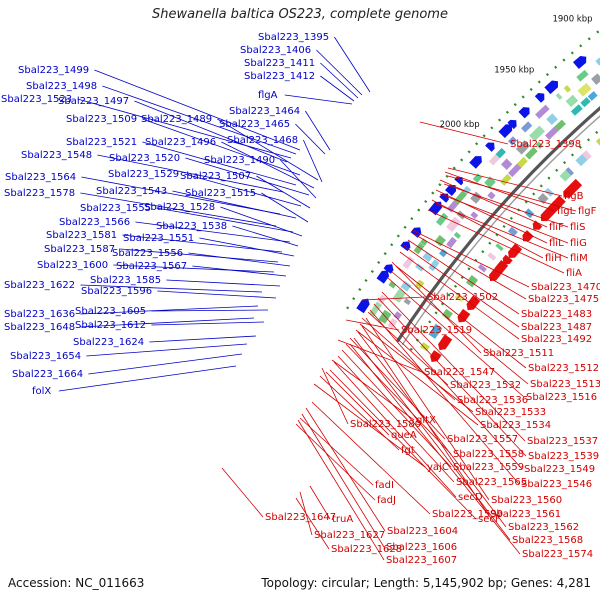  I want to click on forward-gene-label: Sbal223_1520, so click(144, 158).